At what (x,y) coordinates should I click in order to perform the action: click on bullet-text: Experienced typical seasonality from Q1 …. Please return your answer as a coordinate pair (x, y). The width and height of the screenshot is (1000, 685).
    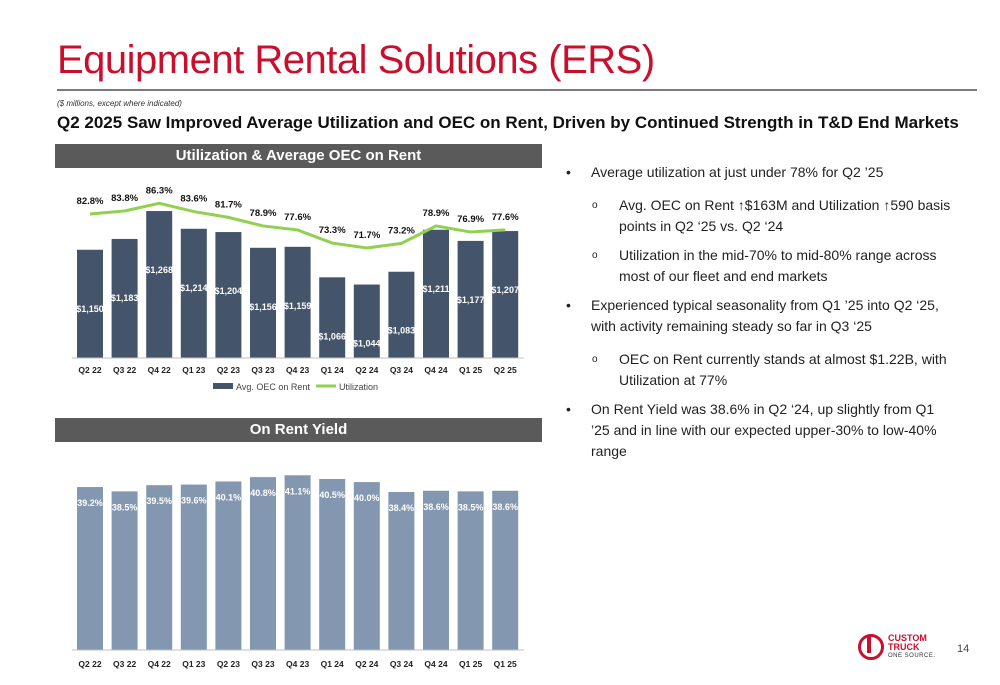
    Looking at the image, I should click on (765, 315).